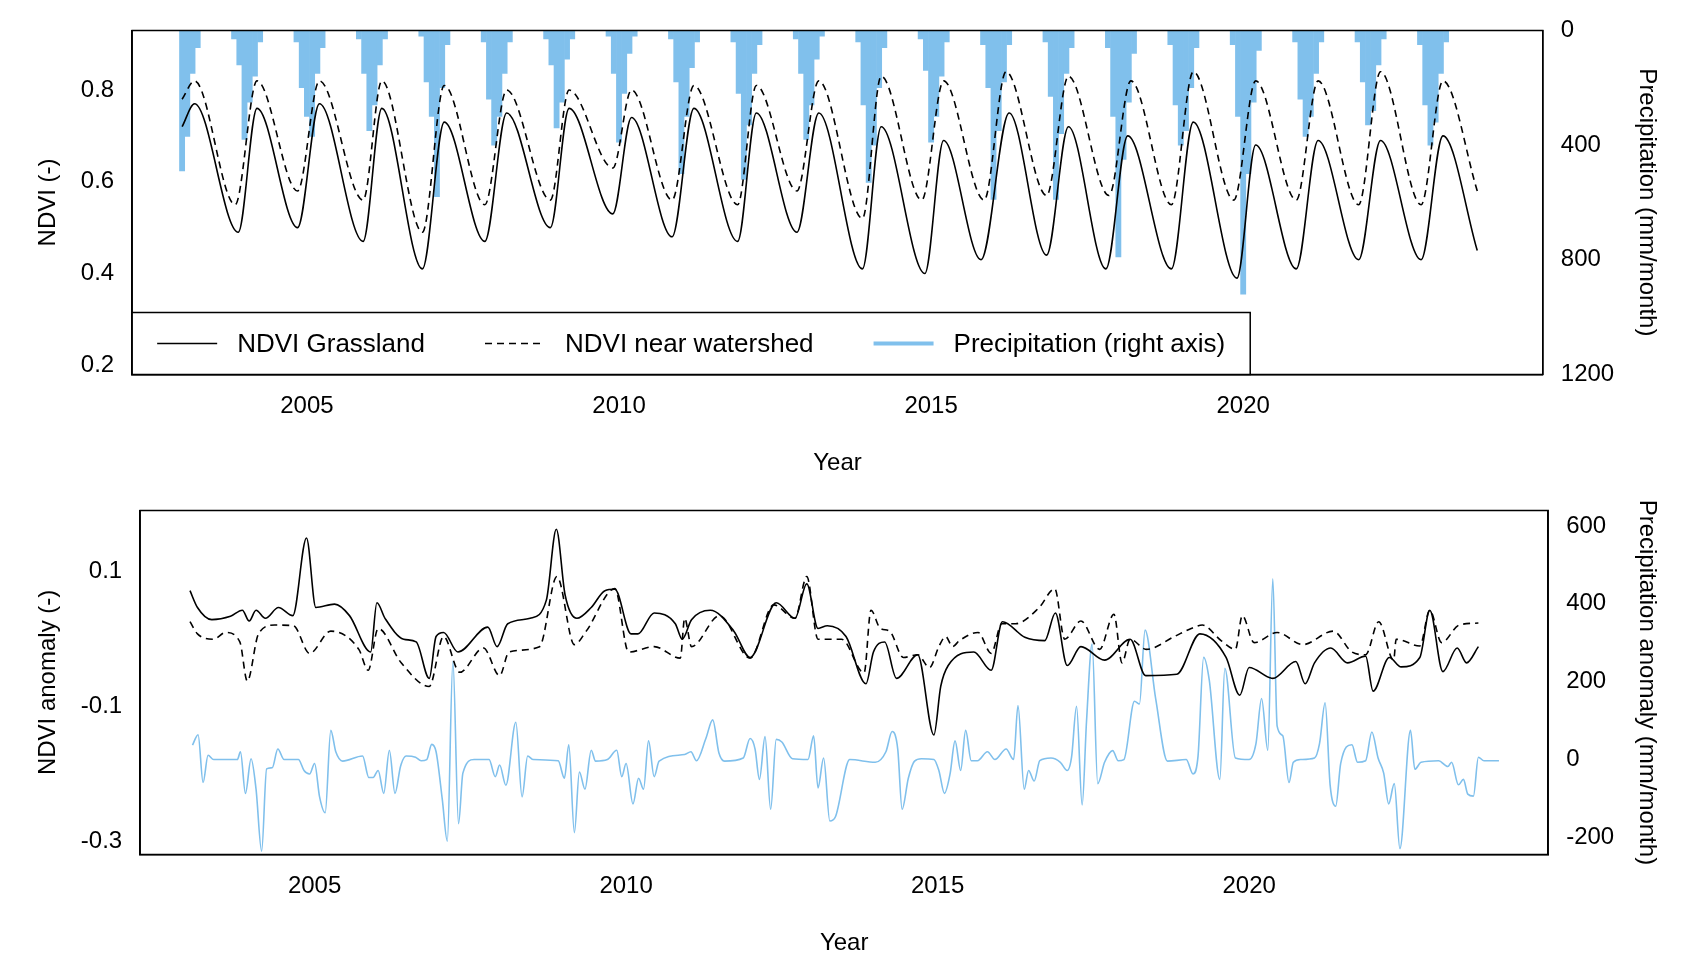 This screenshot has width=1699, height=979. I want to click on y-tick-label: -0.1, so click(101, 704).